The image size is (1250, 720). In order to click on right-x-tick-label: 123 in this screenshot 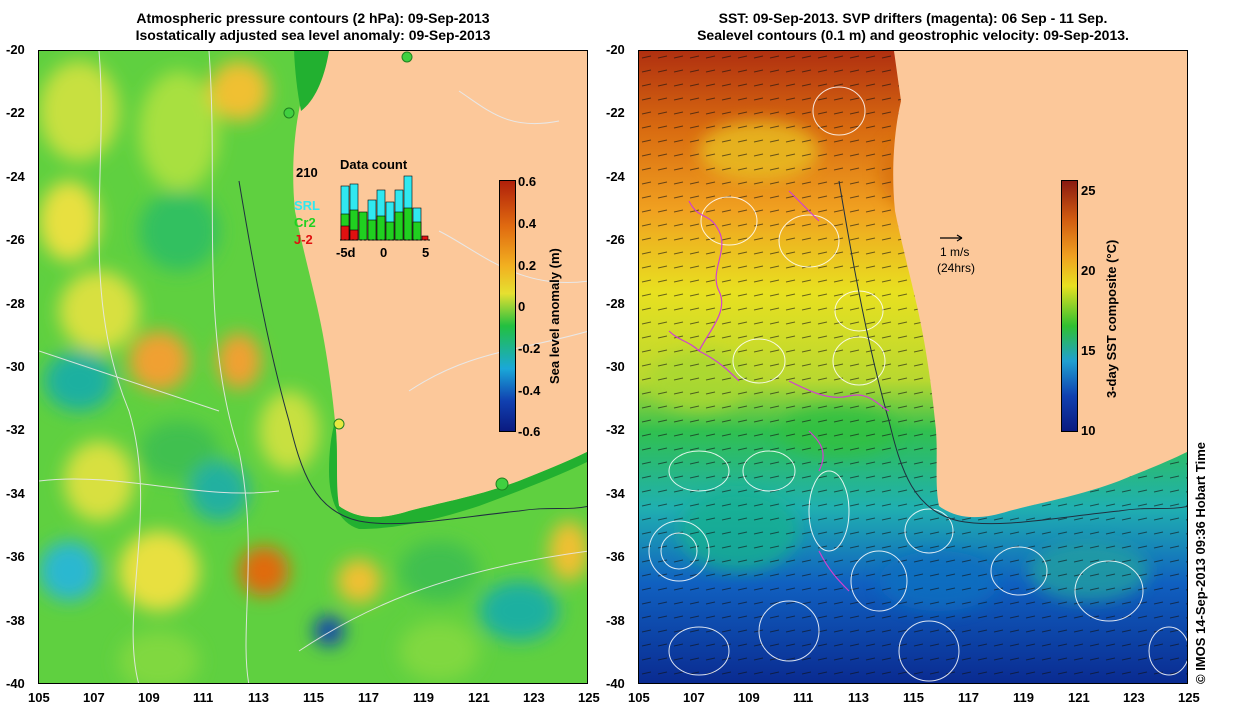, I will do `click(1134, 697)`.